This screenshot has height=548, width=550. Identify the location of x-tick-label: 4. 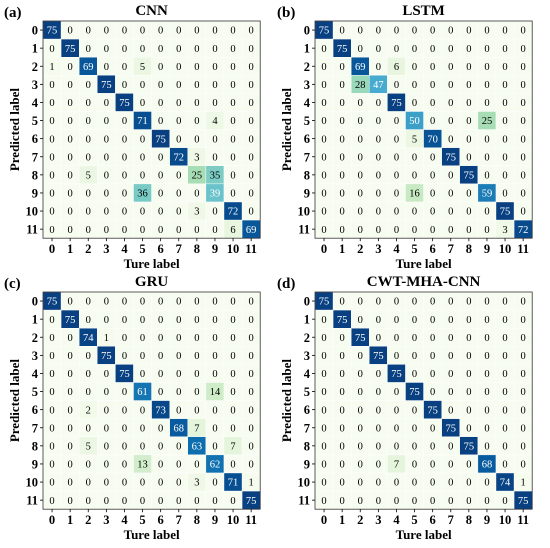
(396, 249).